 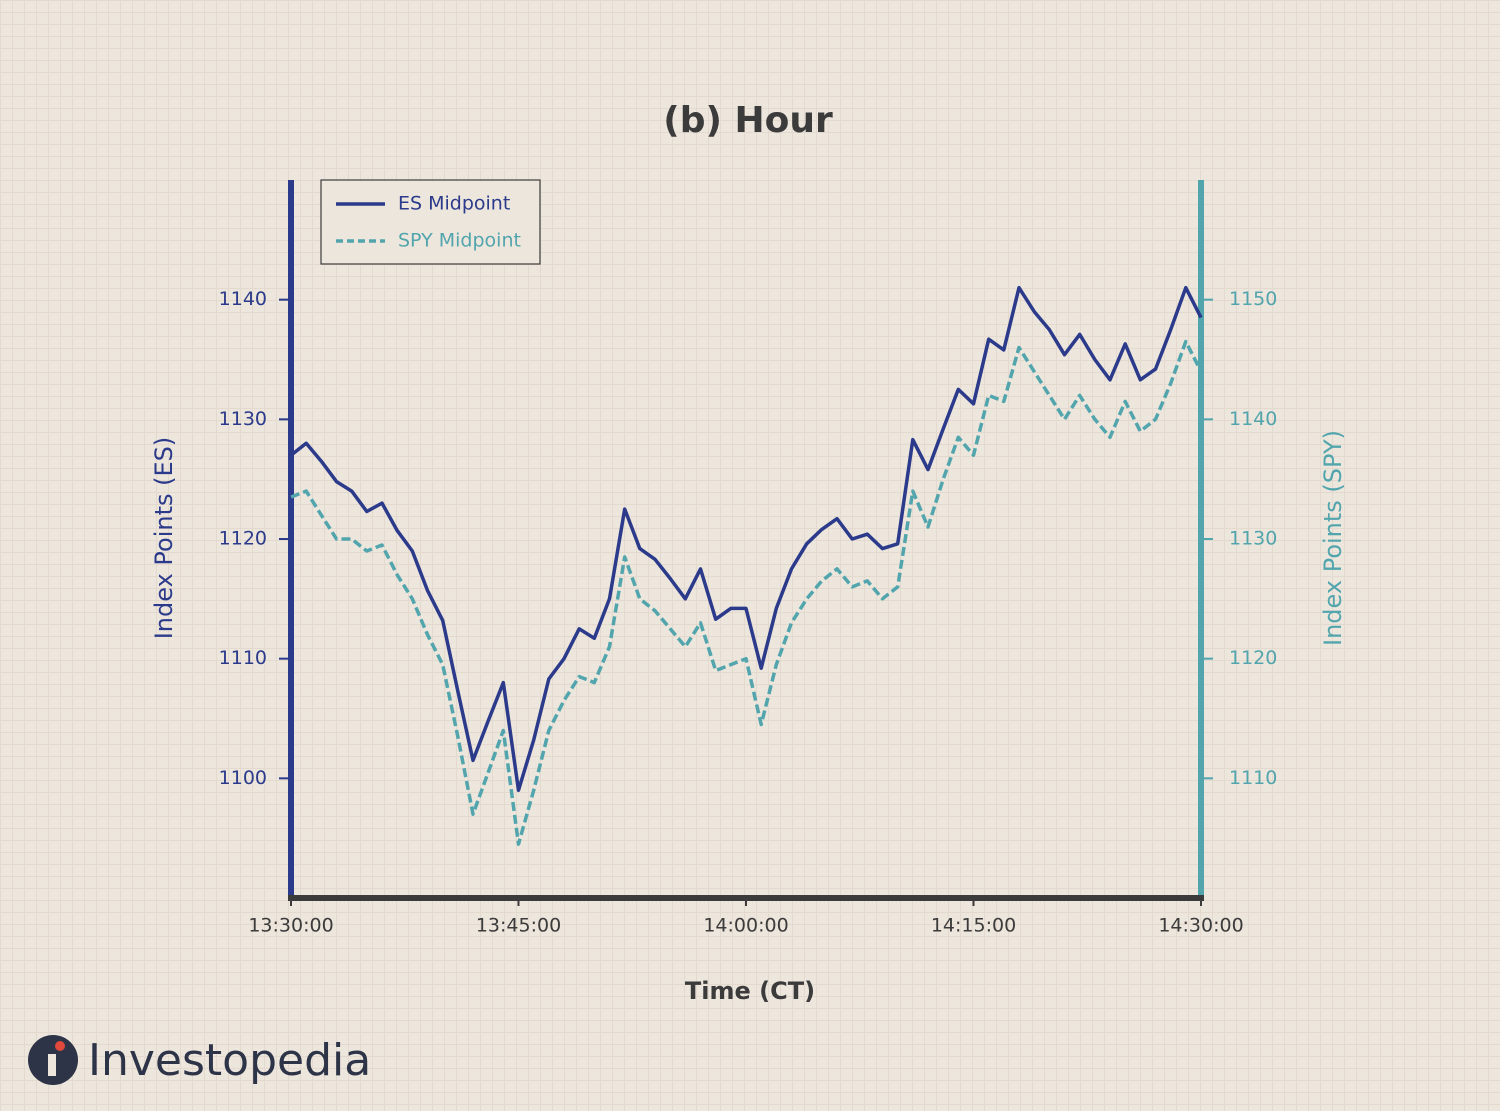 What do you see at coordinates (1253, 299) in the screenshot?
I see `y2-tick-label: 1150` at bounding box center [1253, 299].